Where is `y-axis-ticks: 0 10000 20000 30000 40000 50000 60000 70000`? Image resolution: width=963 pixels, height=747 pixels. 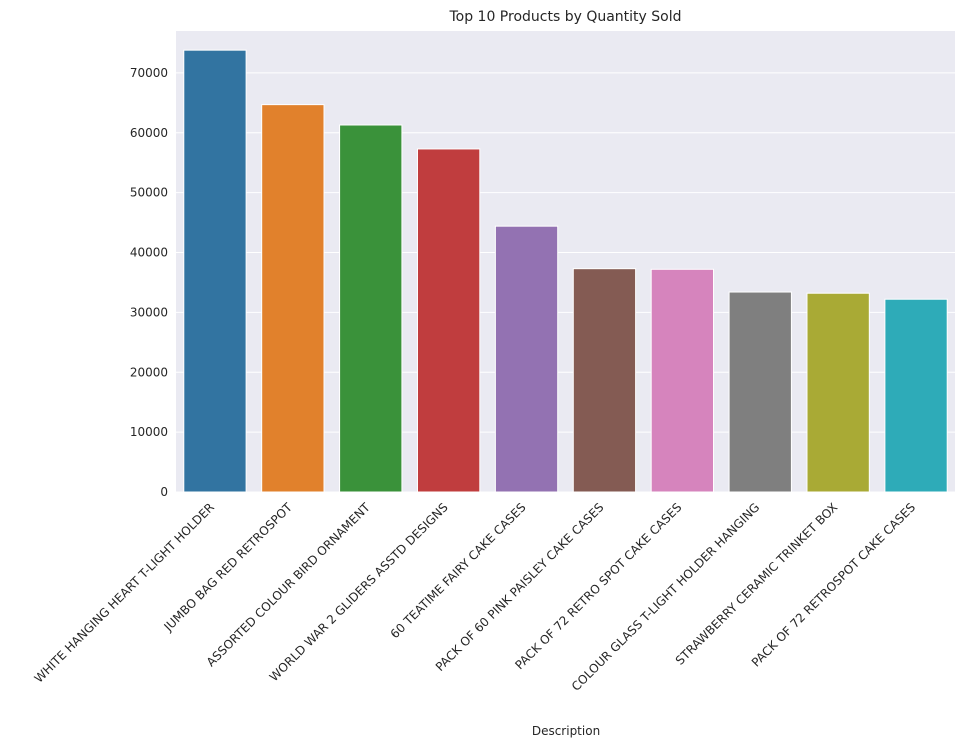
y-axis-ticks: 0 10000 20000 30000 40000 50000 60000 70000 is located at coordinates (149, 282).